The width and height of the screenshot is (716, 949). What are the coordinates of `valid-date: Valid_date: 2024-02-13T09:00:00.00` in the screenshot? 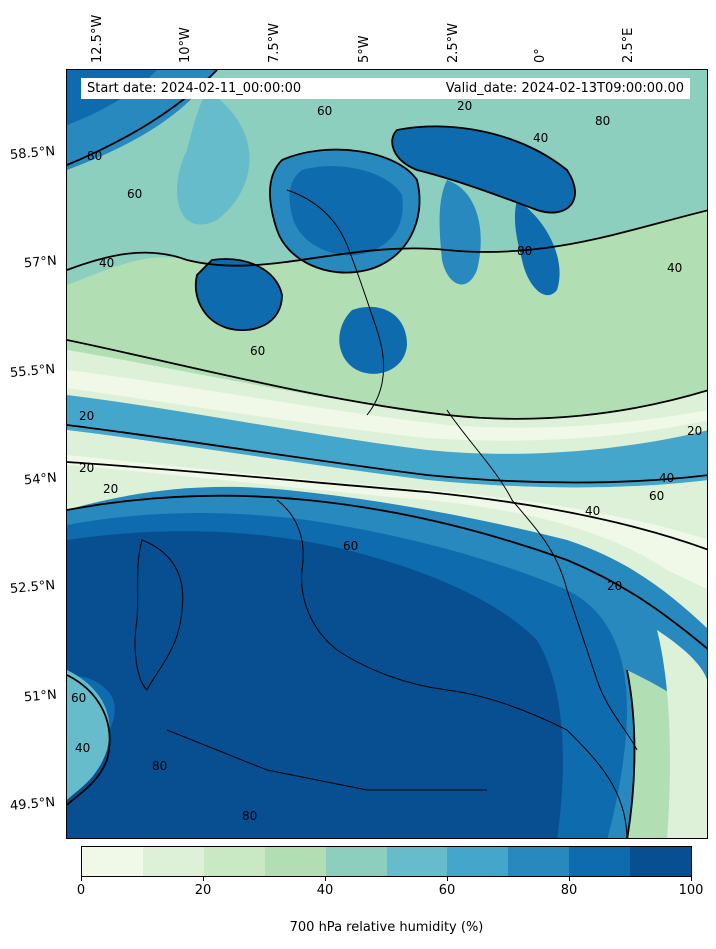 It's located at (564, 88).